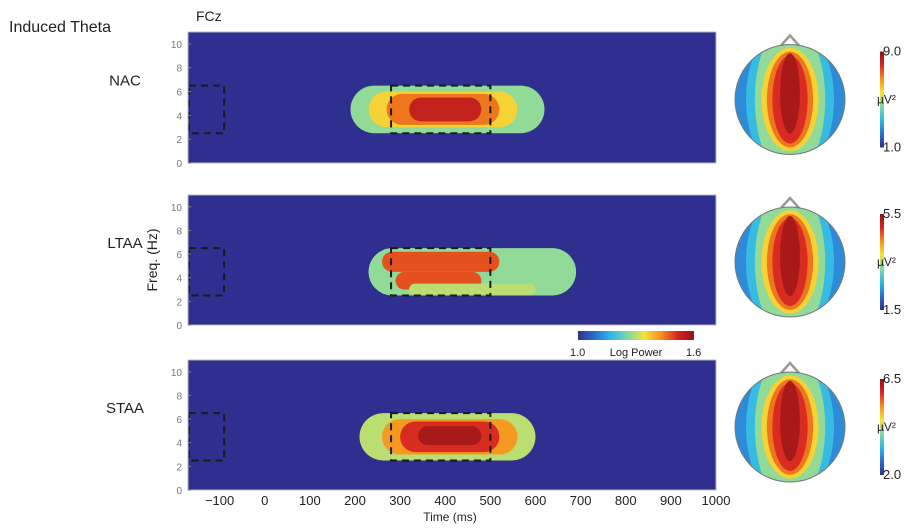 The height and width of the screenshot is (531, 906). Describe the element at coordinates (179, 164) in the screenshot. I see `y-tick-label-nac-0: 0` at that location.